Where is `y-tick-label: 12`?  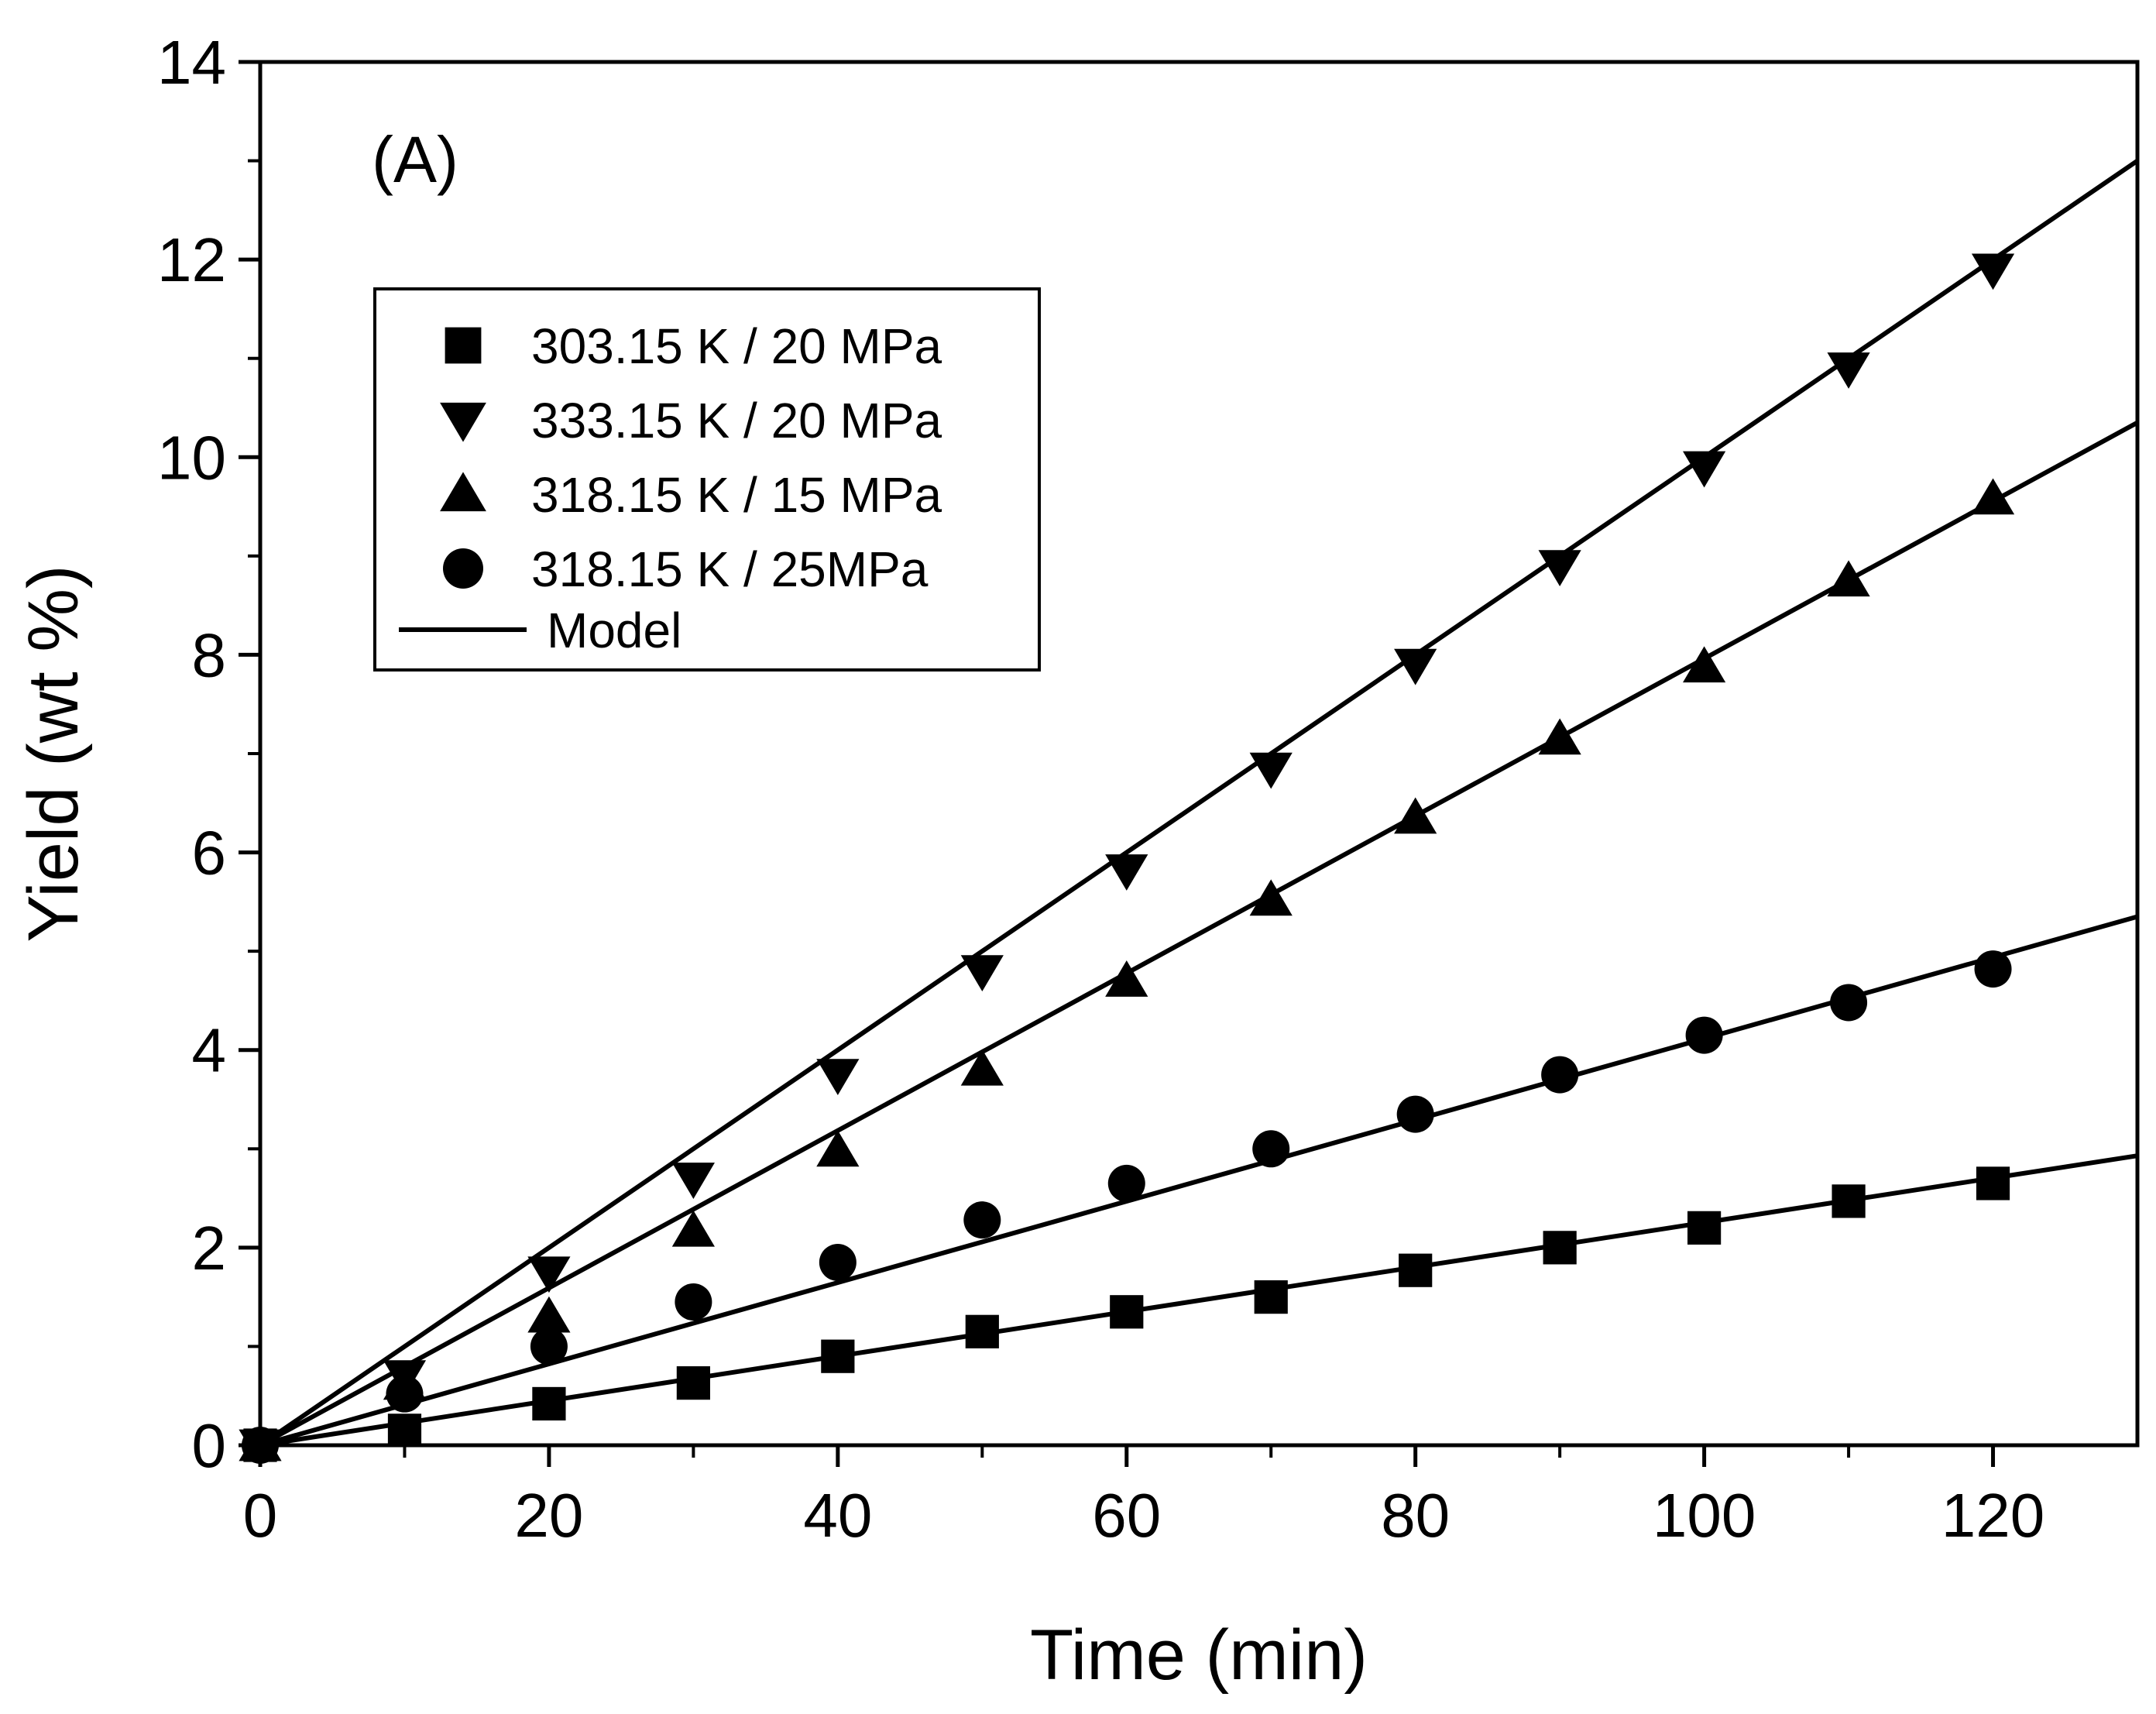
y-tick-label: 12 is located at coordinates (192, 259).